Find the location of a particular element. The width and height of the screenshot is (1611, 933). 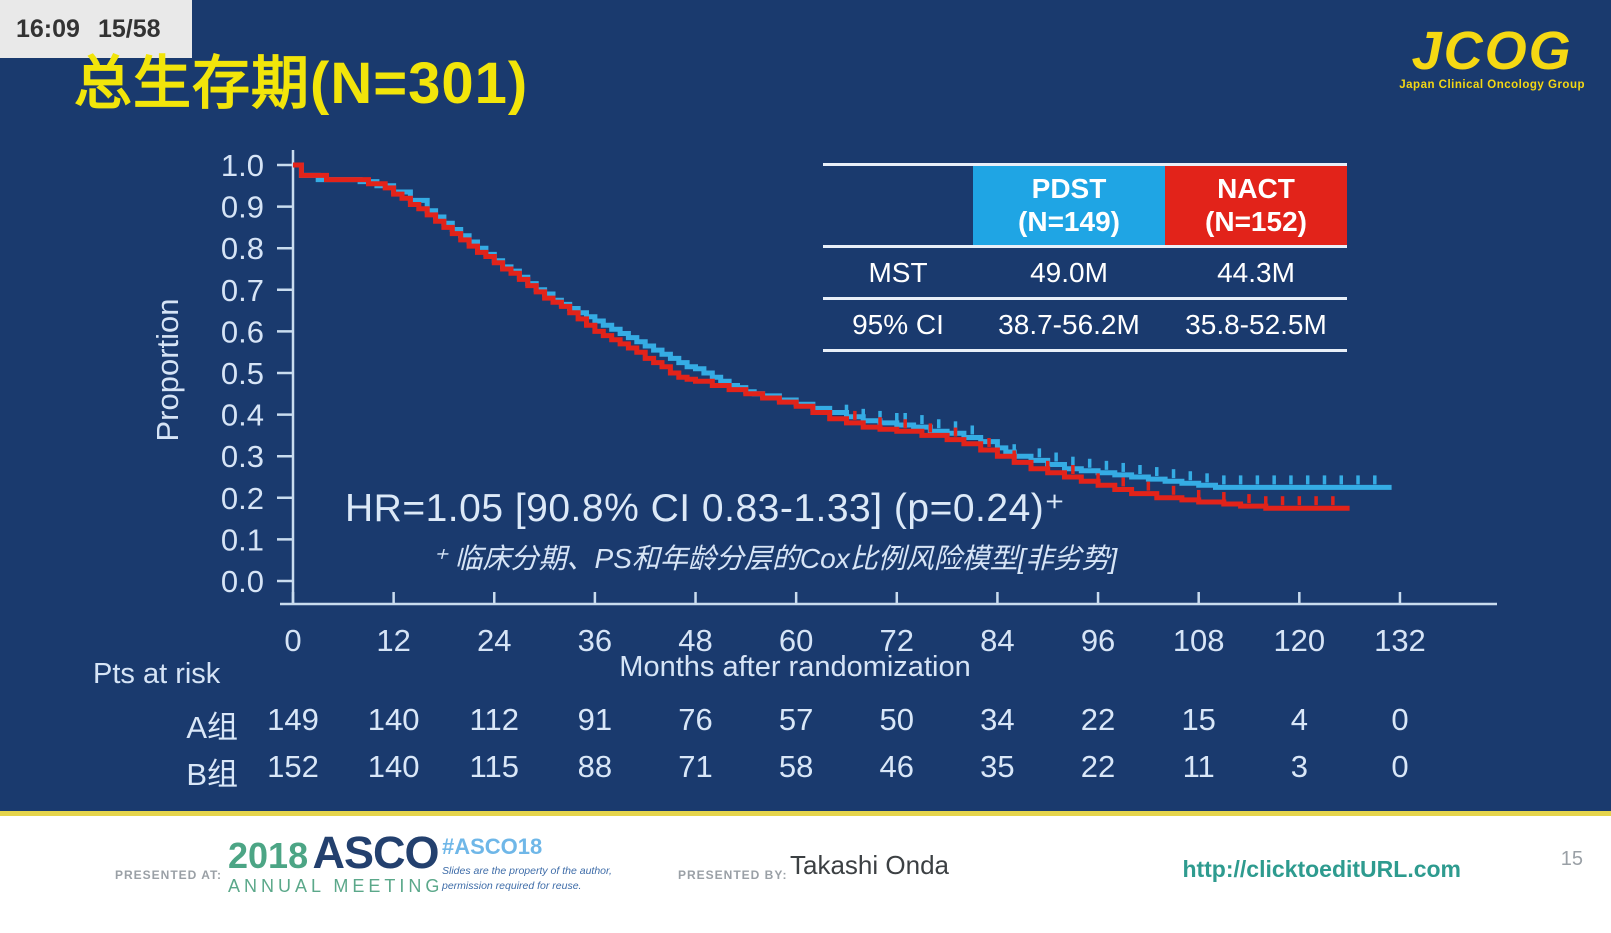

mst-pdst-value: 49.0M is located at coordinates (1069, 272).